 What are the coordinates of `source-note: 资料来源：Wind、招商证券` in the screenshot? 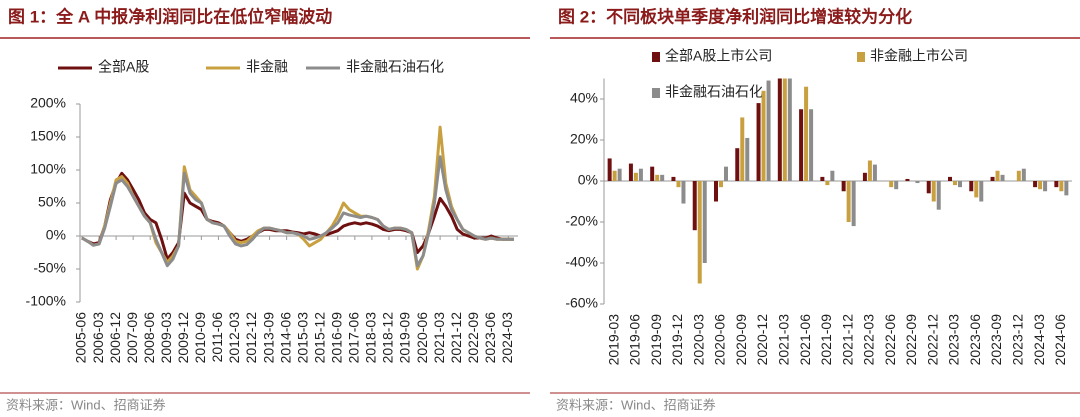 It's located at (636, 404).